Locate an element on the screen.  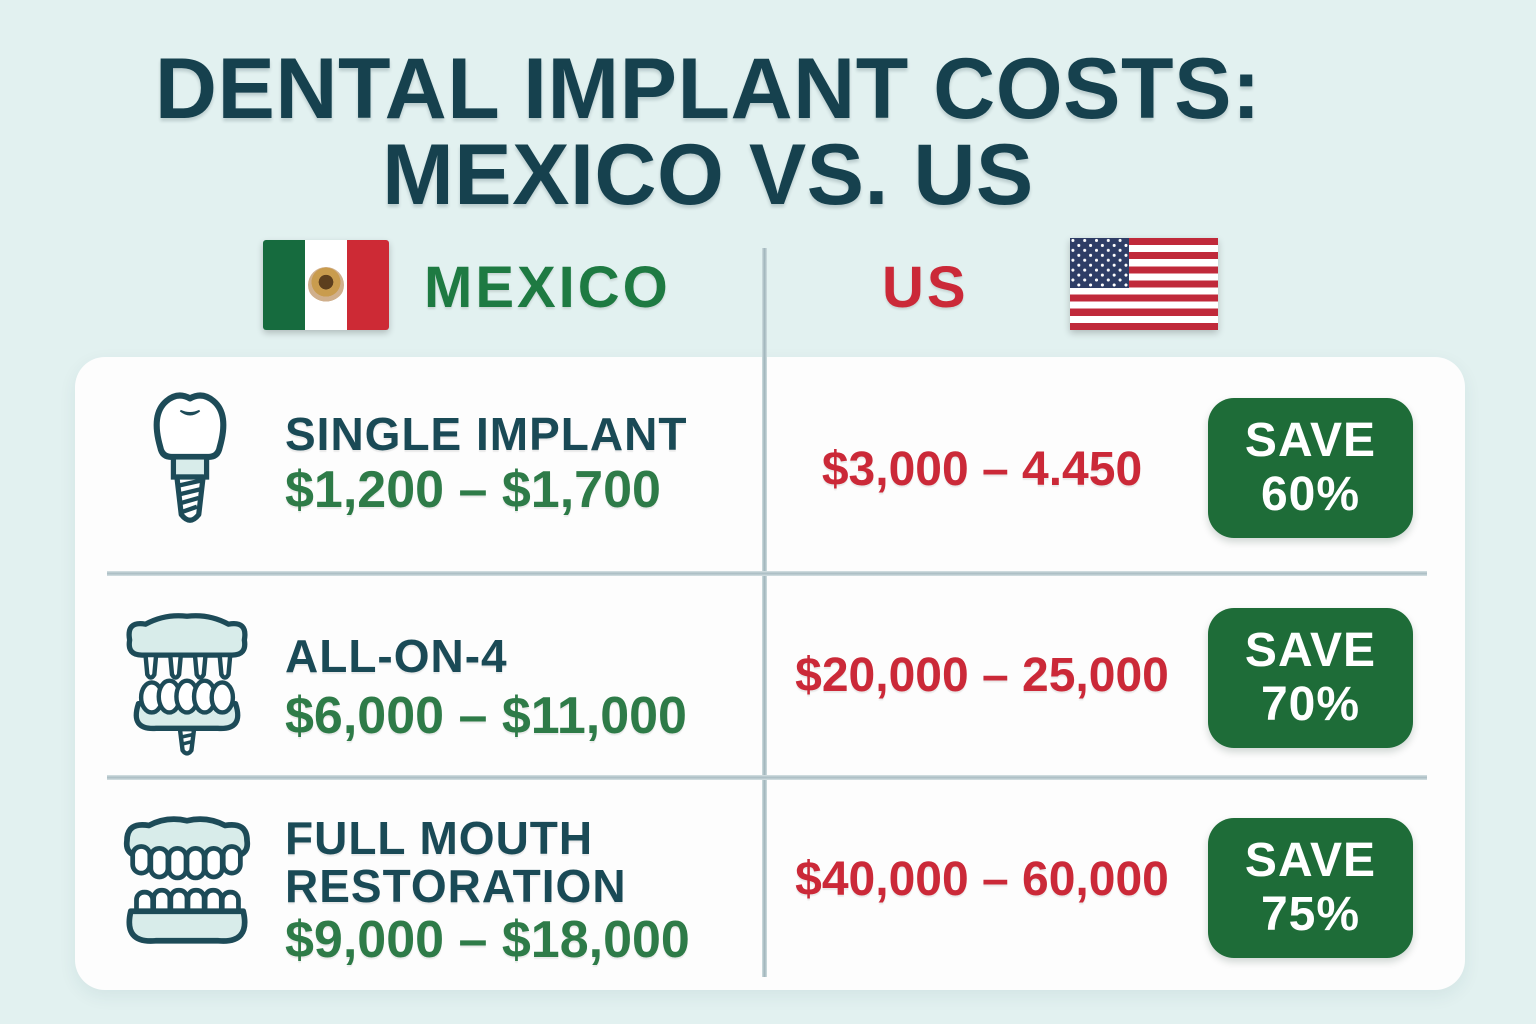
procedure-name-line: FULL MOUTH is located at coordinates (439, 838).